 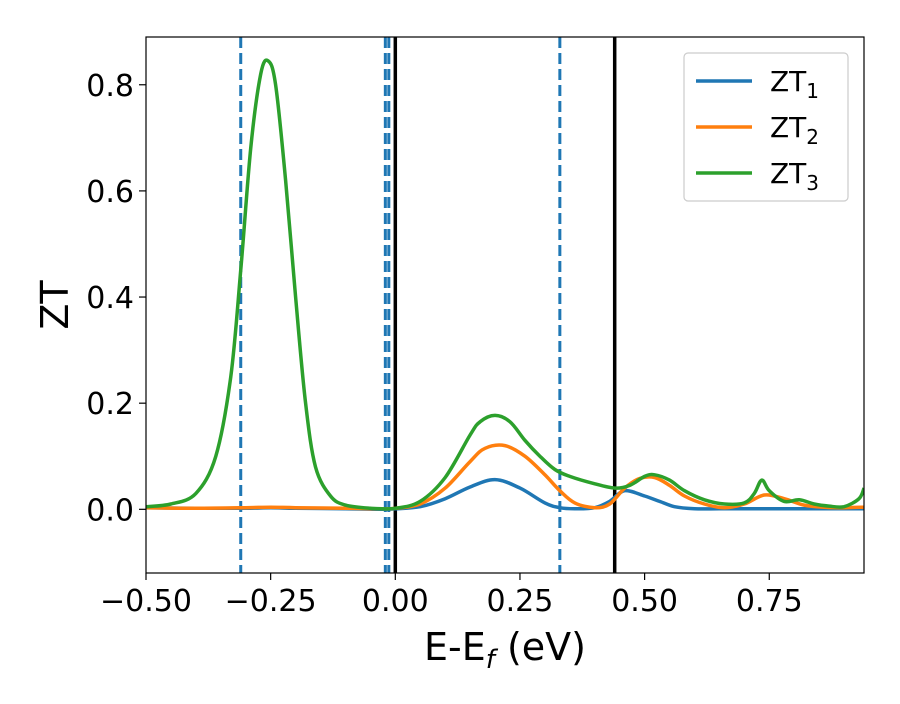 I want to click on y-tick-label: 0.6, so click(x=110, y=192).